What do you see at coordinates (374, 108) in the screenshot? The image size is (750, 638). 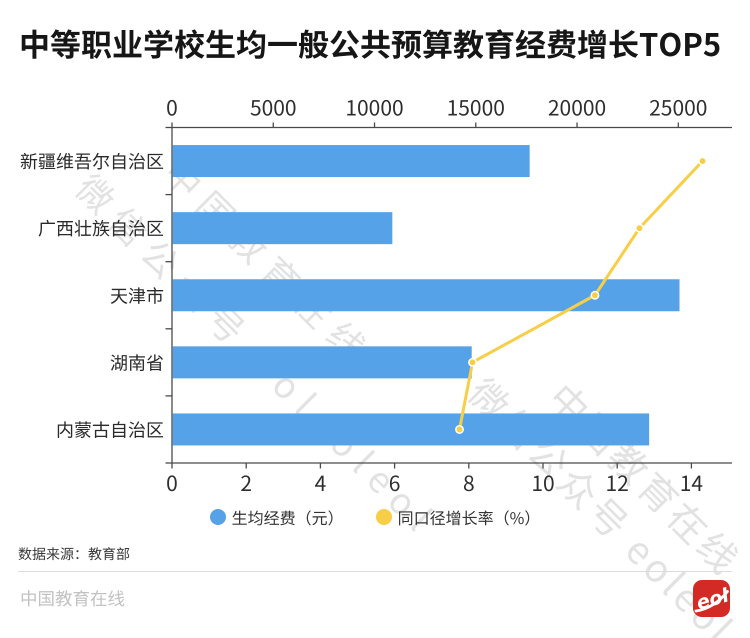 I see `top-axis-label: 10000` at bounding box center [374, 108].